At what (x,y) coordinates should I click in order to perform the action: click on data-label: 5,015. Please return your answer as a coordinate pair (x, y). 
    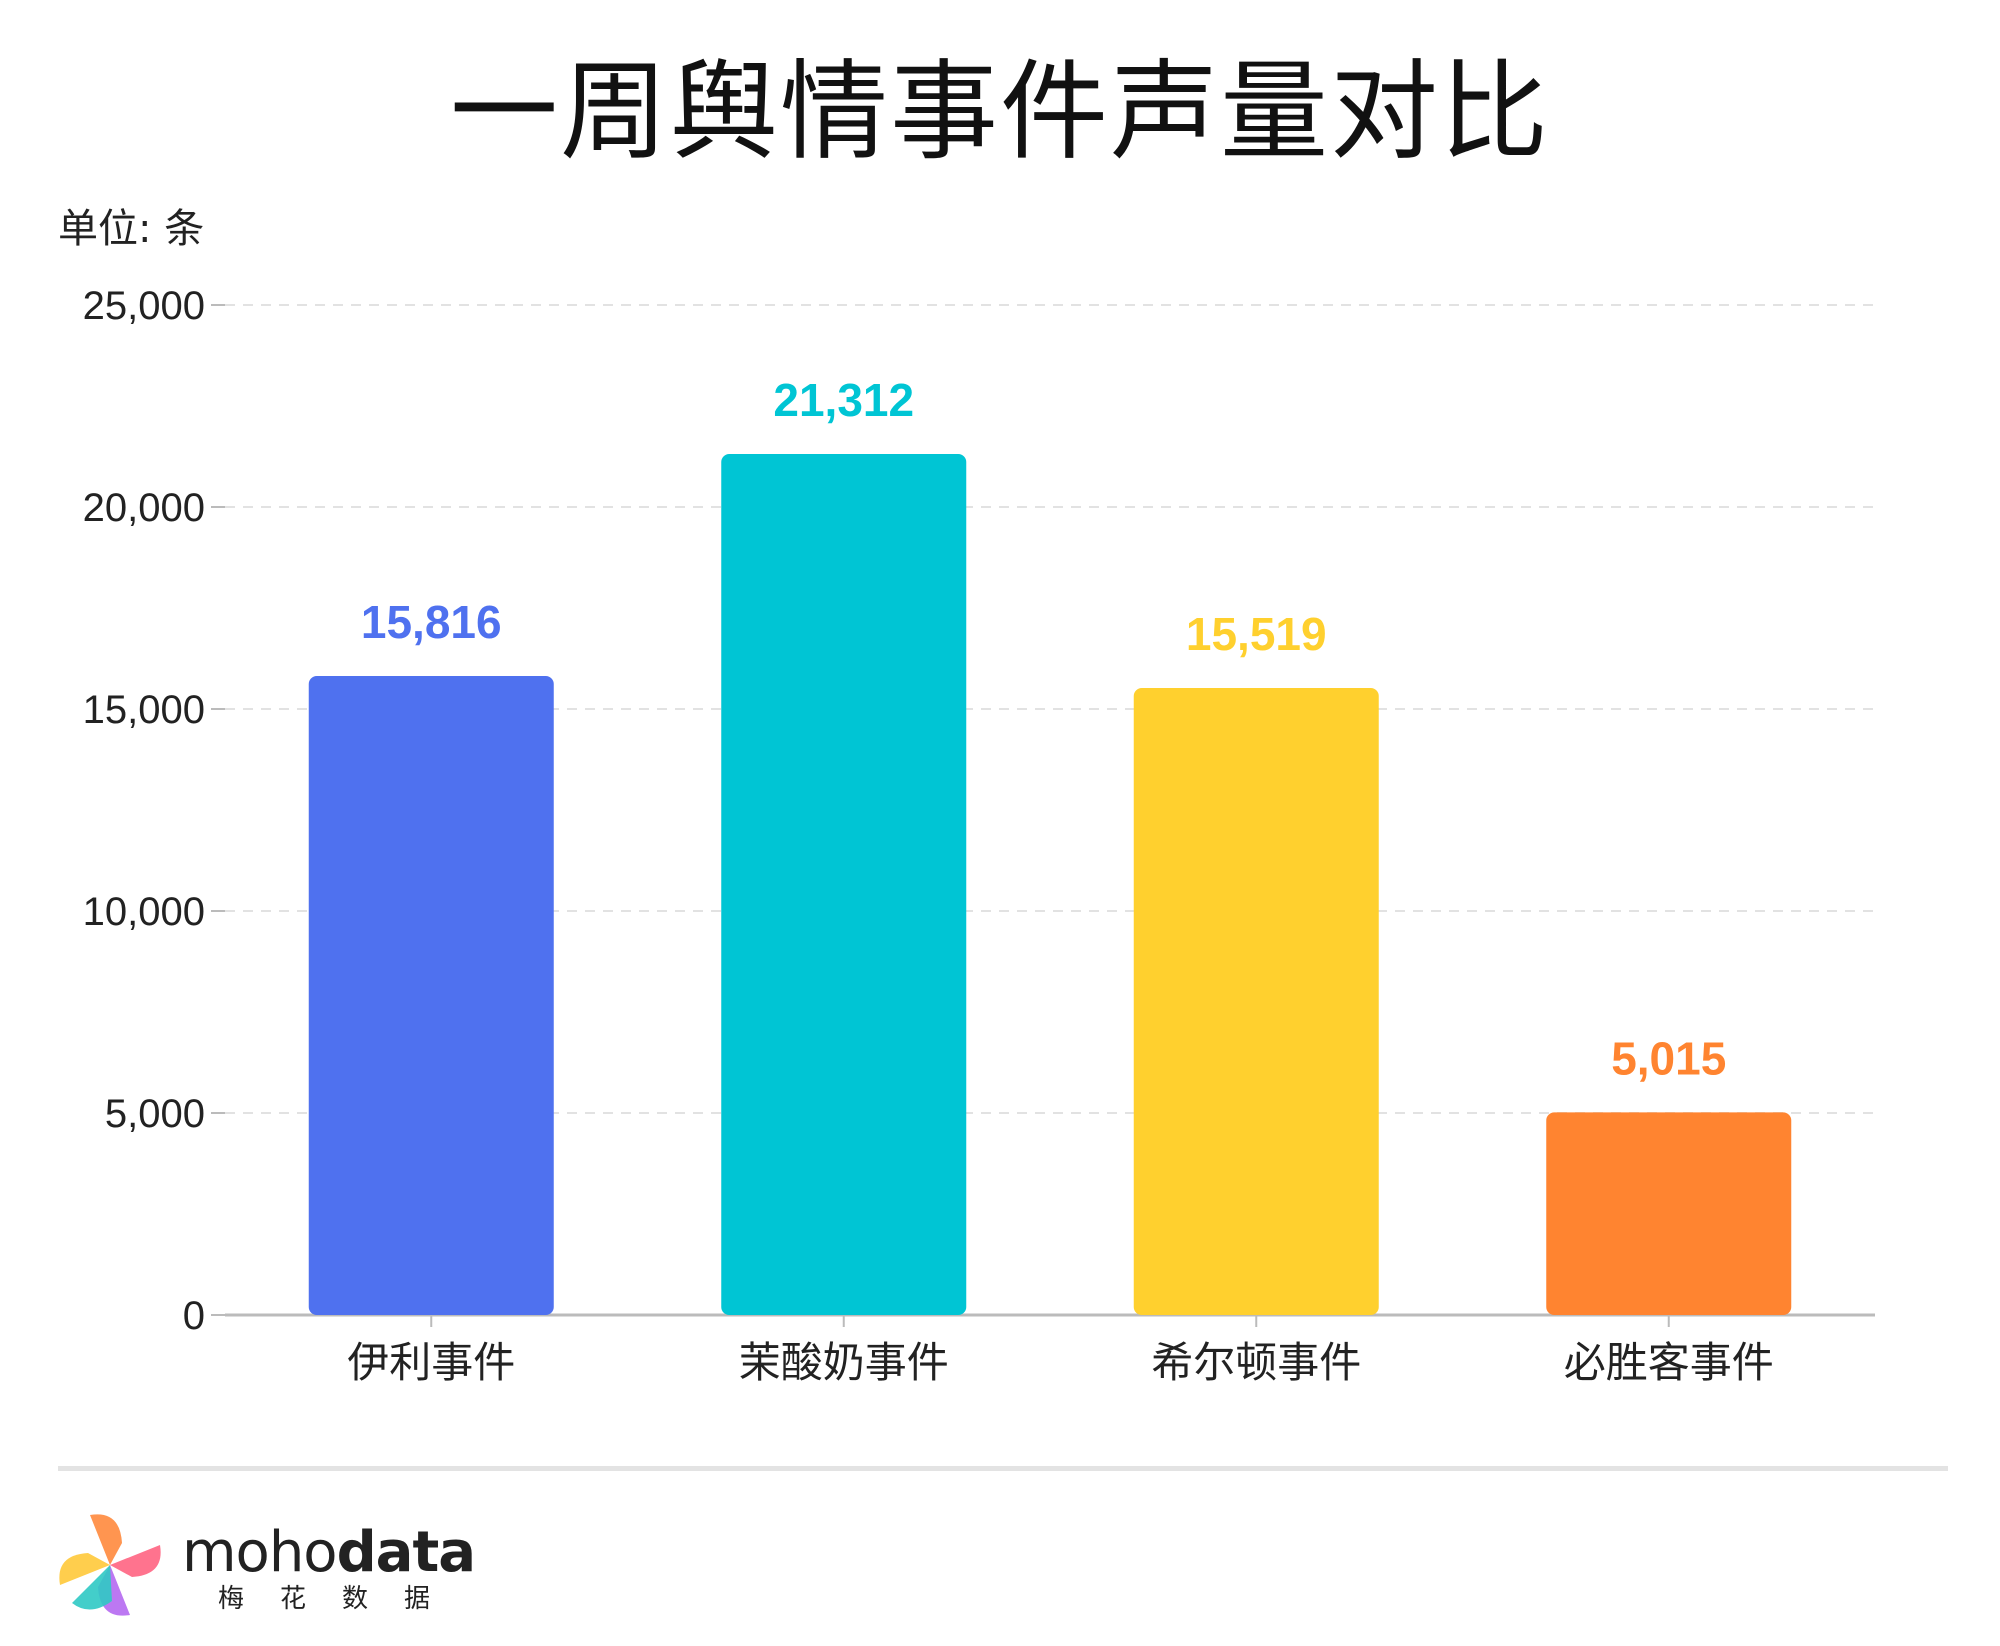
    Looking at the image, I should click on (1668, 1058).